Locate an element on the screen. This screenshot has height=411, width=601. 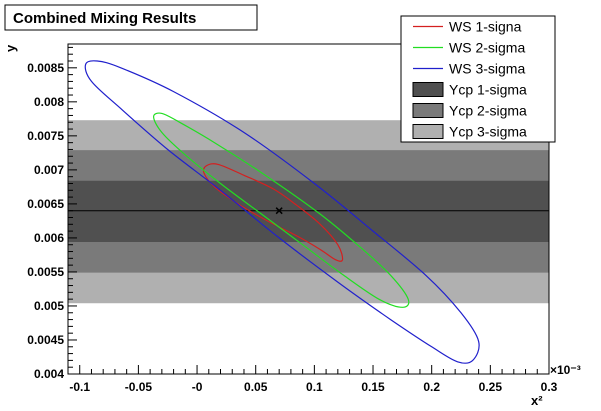
legend-entry-label: Ycp 2-sigma is located at coordinates (488, 111).